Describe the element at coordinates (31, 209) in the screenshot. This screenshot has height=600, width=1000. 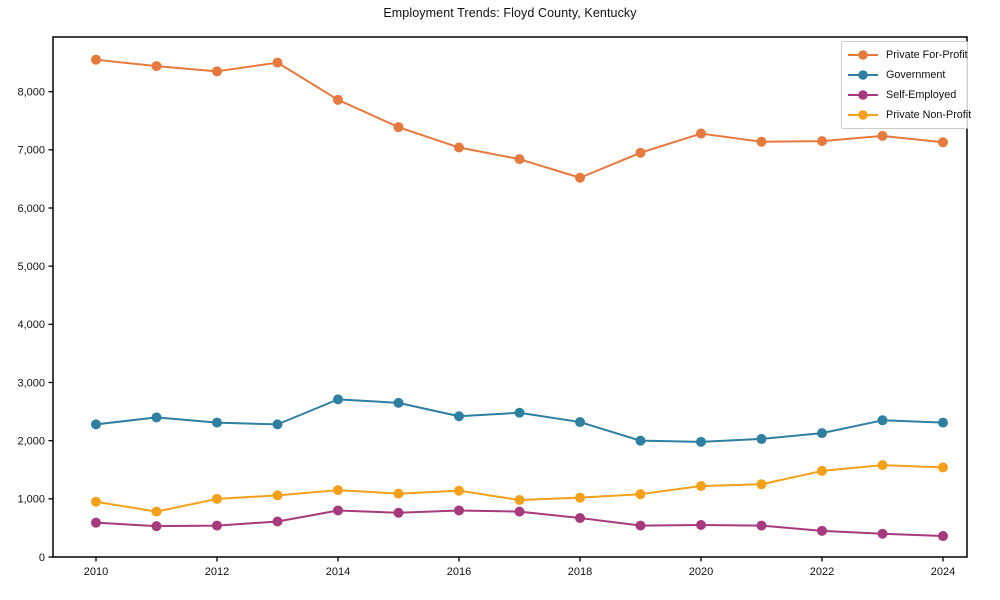
I see `y-tick-label: 6,000` at that location.